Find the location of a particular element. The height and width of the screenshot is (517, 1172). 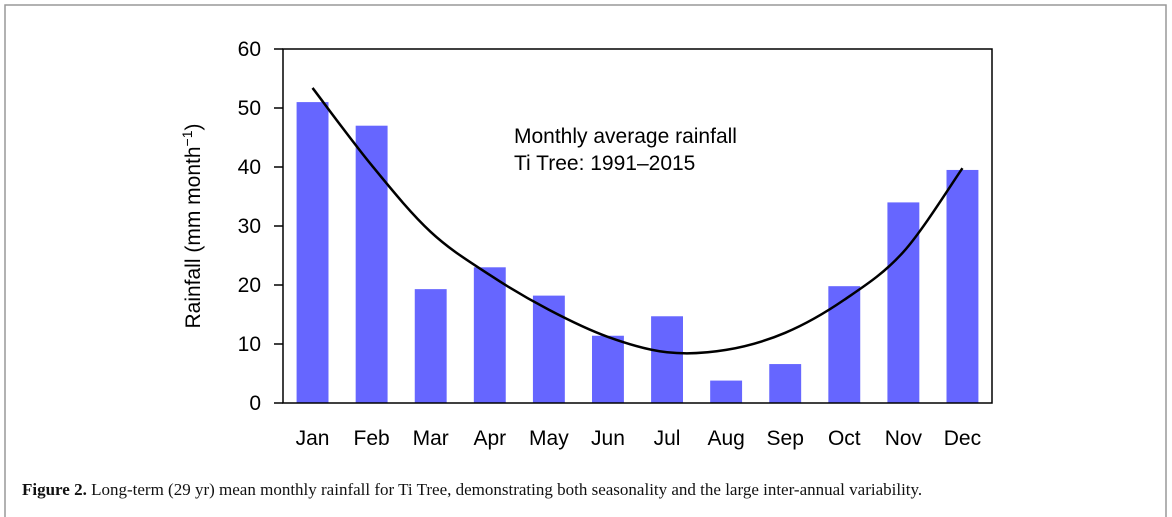

y-tick-label: 60 is located at coordinates (249, 49).